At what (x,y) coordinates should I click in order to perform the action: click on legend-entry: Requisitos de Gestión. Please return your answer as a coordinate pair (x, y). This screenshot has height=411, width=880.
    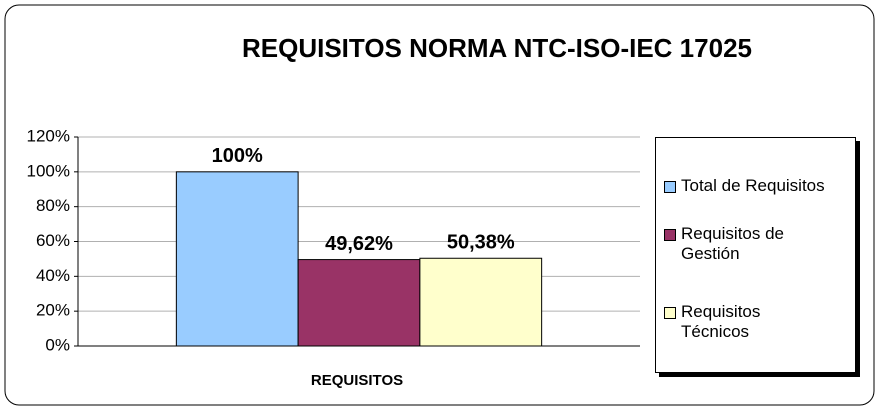
    Looking at the image, I should click on (759, 244).